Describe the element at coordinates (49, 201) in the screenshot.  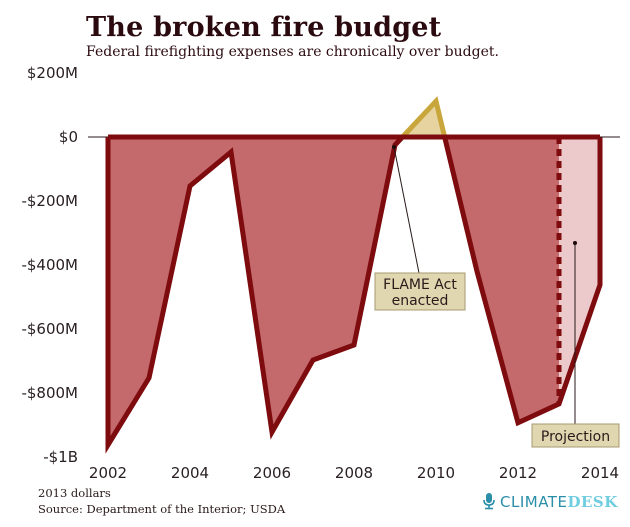
I see `y-tick-label: -$200M` at that location.